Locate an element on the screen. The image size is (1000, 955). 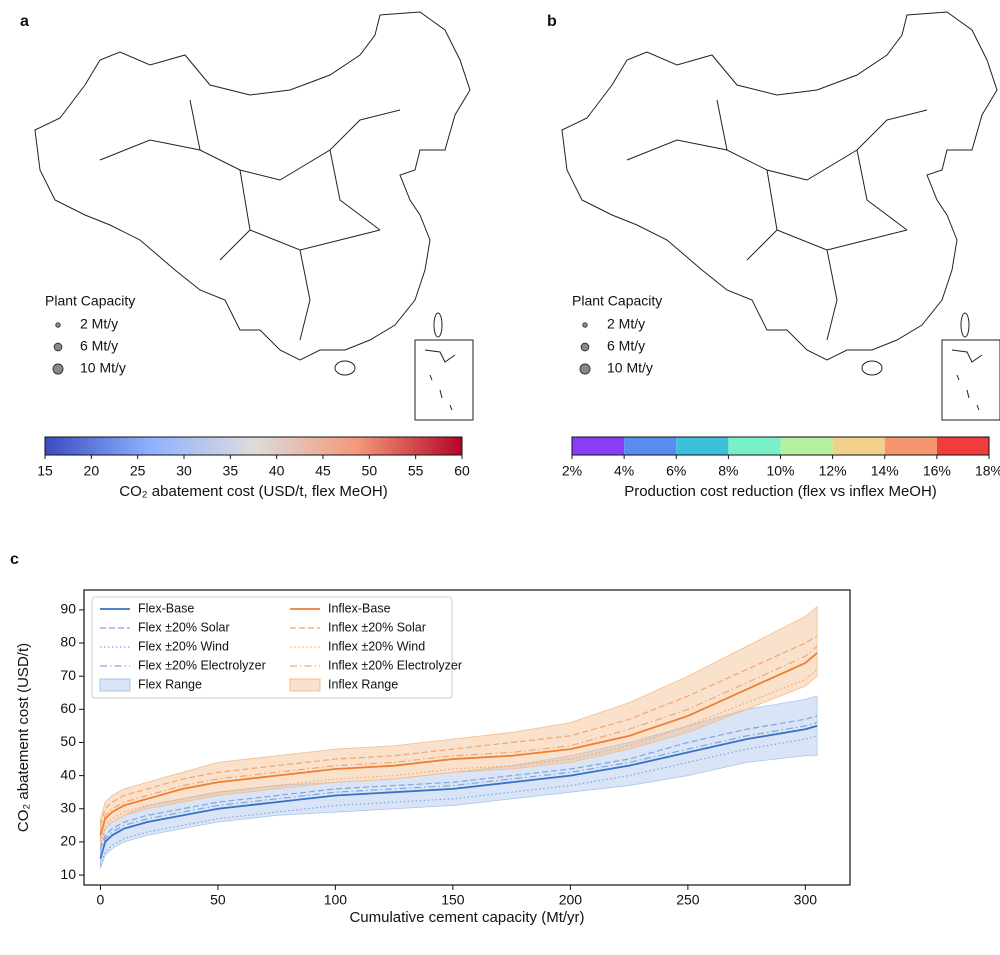
panel-label: a is located at coordinates (24, 21).